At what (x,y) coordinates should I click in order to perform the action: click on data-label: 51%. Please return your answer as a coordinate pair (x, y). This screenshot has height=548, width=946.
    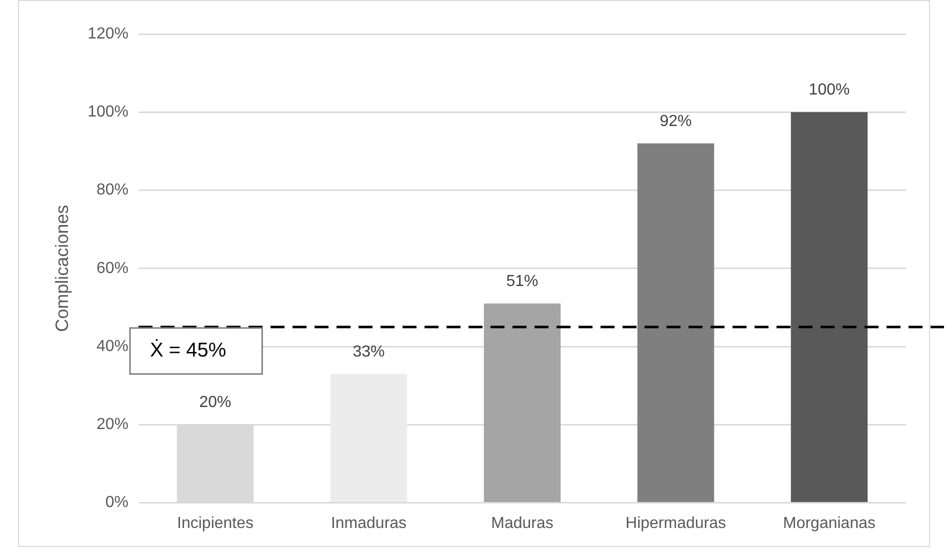
    Looking at the image, I should click on (522, 281).